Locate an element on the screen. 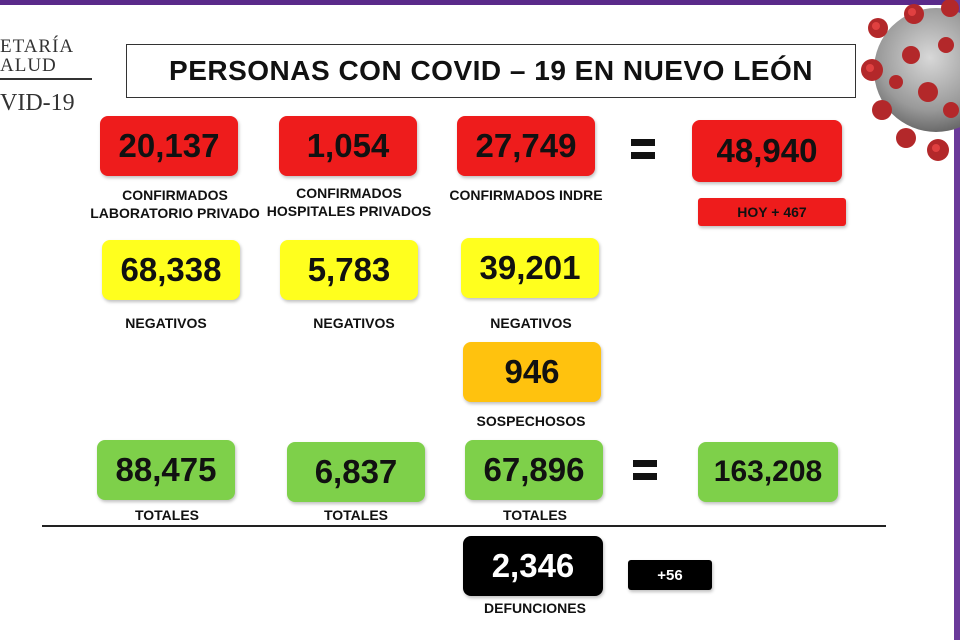 This screenshot has width=960, height=640. confirmed-private-lab-box: 20,137 is located at coordinates (169, 146).